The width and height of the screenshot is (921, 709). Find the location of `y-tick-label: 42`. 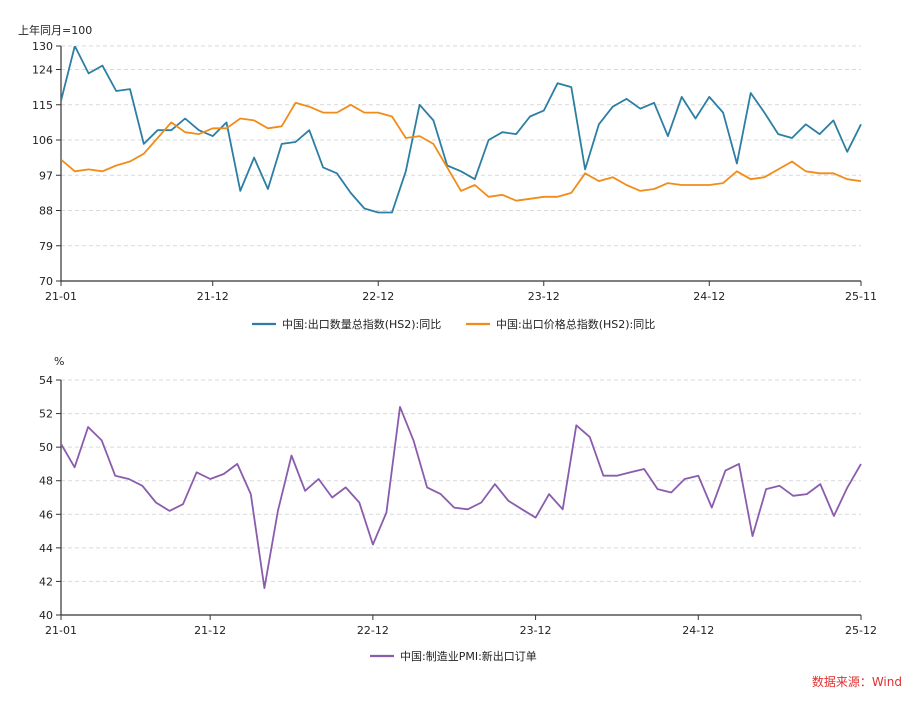

y-tick-label: 42 is located at coordinates (46, 581).